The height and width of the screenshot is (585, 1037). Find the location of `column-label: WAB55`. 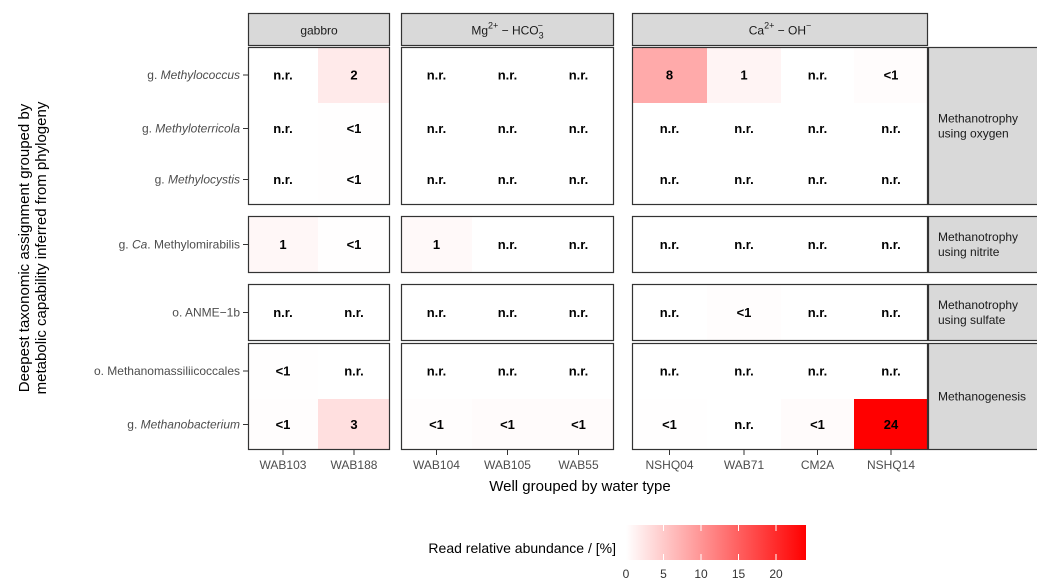

column-label: WAB55 is located at coordinates (578, 465).